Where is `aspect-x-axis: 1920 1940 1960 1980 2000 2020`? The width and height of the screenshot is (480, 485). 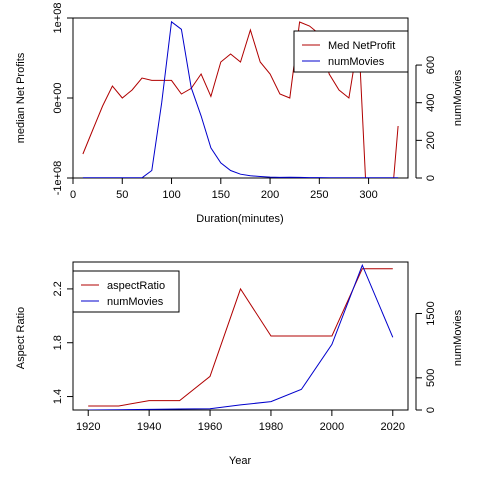
aspect-x-axis: 1920 1940 1960 1980 2000 2020 is located at coordinates (240, 421).